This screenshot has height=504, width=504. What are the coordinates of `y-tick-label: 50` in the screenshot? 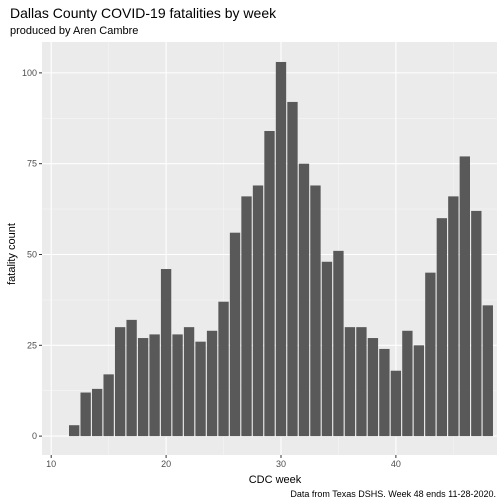 It's located at (32, 254).